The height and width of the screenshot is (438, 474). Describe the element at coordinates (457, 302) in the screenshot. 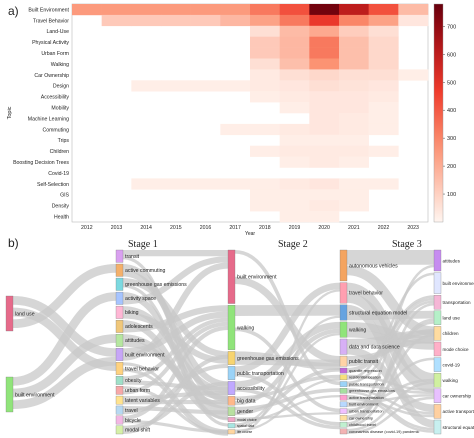

I see `sankey-node-label: transportation` at that location.